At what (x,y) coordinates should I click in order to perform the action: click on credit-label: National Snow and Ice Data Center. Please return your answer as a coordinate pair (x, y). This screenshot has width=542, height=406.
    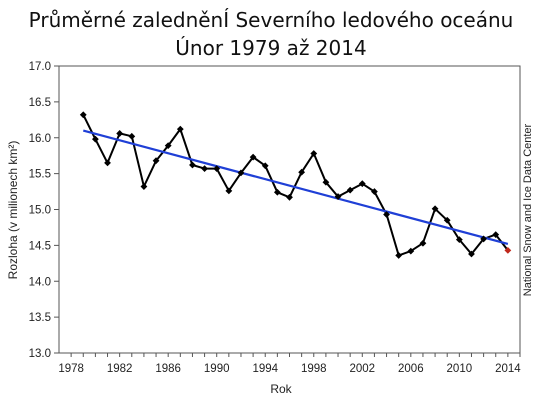
    Looking at the image, I should click on (528, 209).